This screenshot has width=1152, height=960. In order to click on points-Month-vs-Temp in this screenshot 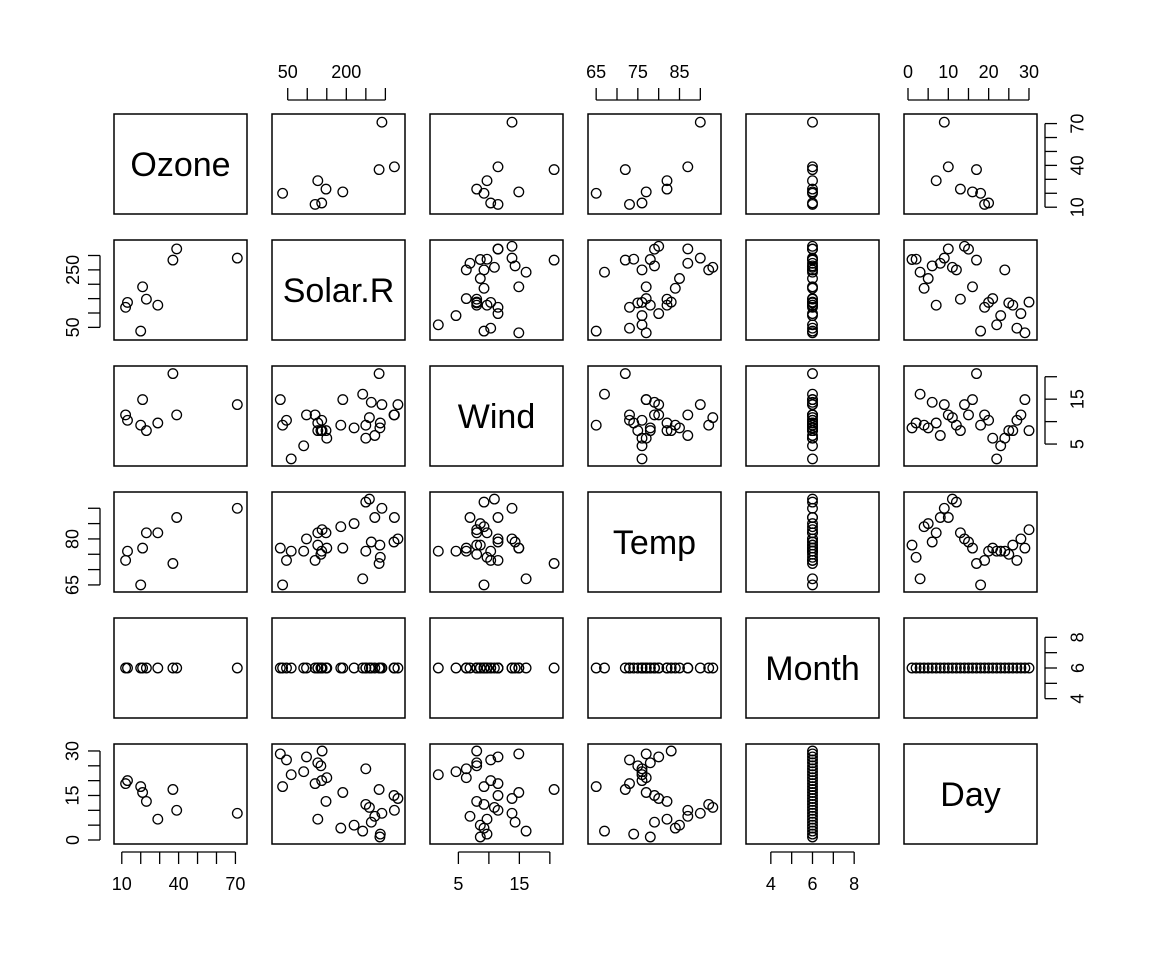, I will do `click(654, 668)`.